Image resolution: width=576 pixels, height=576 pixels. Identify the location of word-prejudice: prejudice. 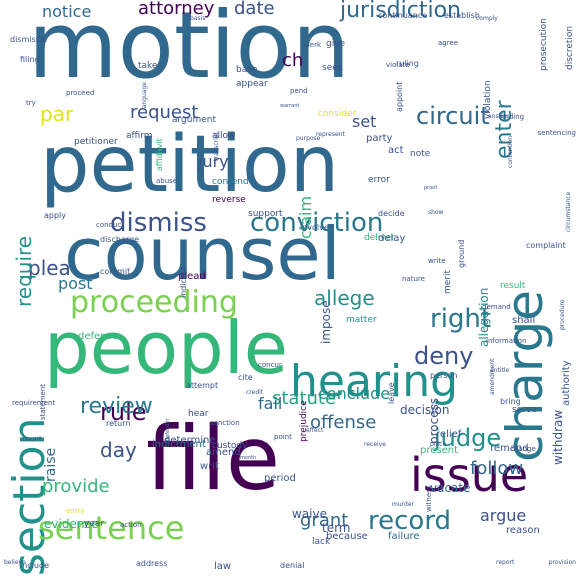
(304, 421).